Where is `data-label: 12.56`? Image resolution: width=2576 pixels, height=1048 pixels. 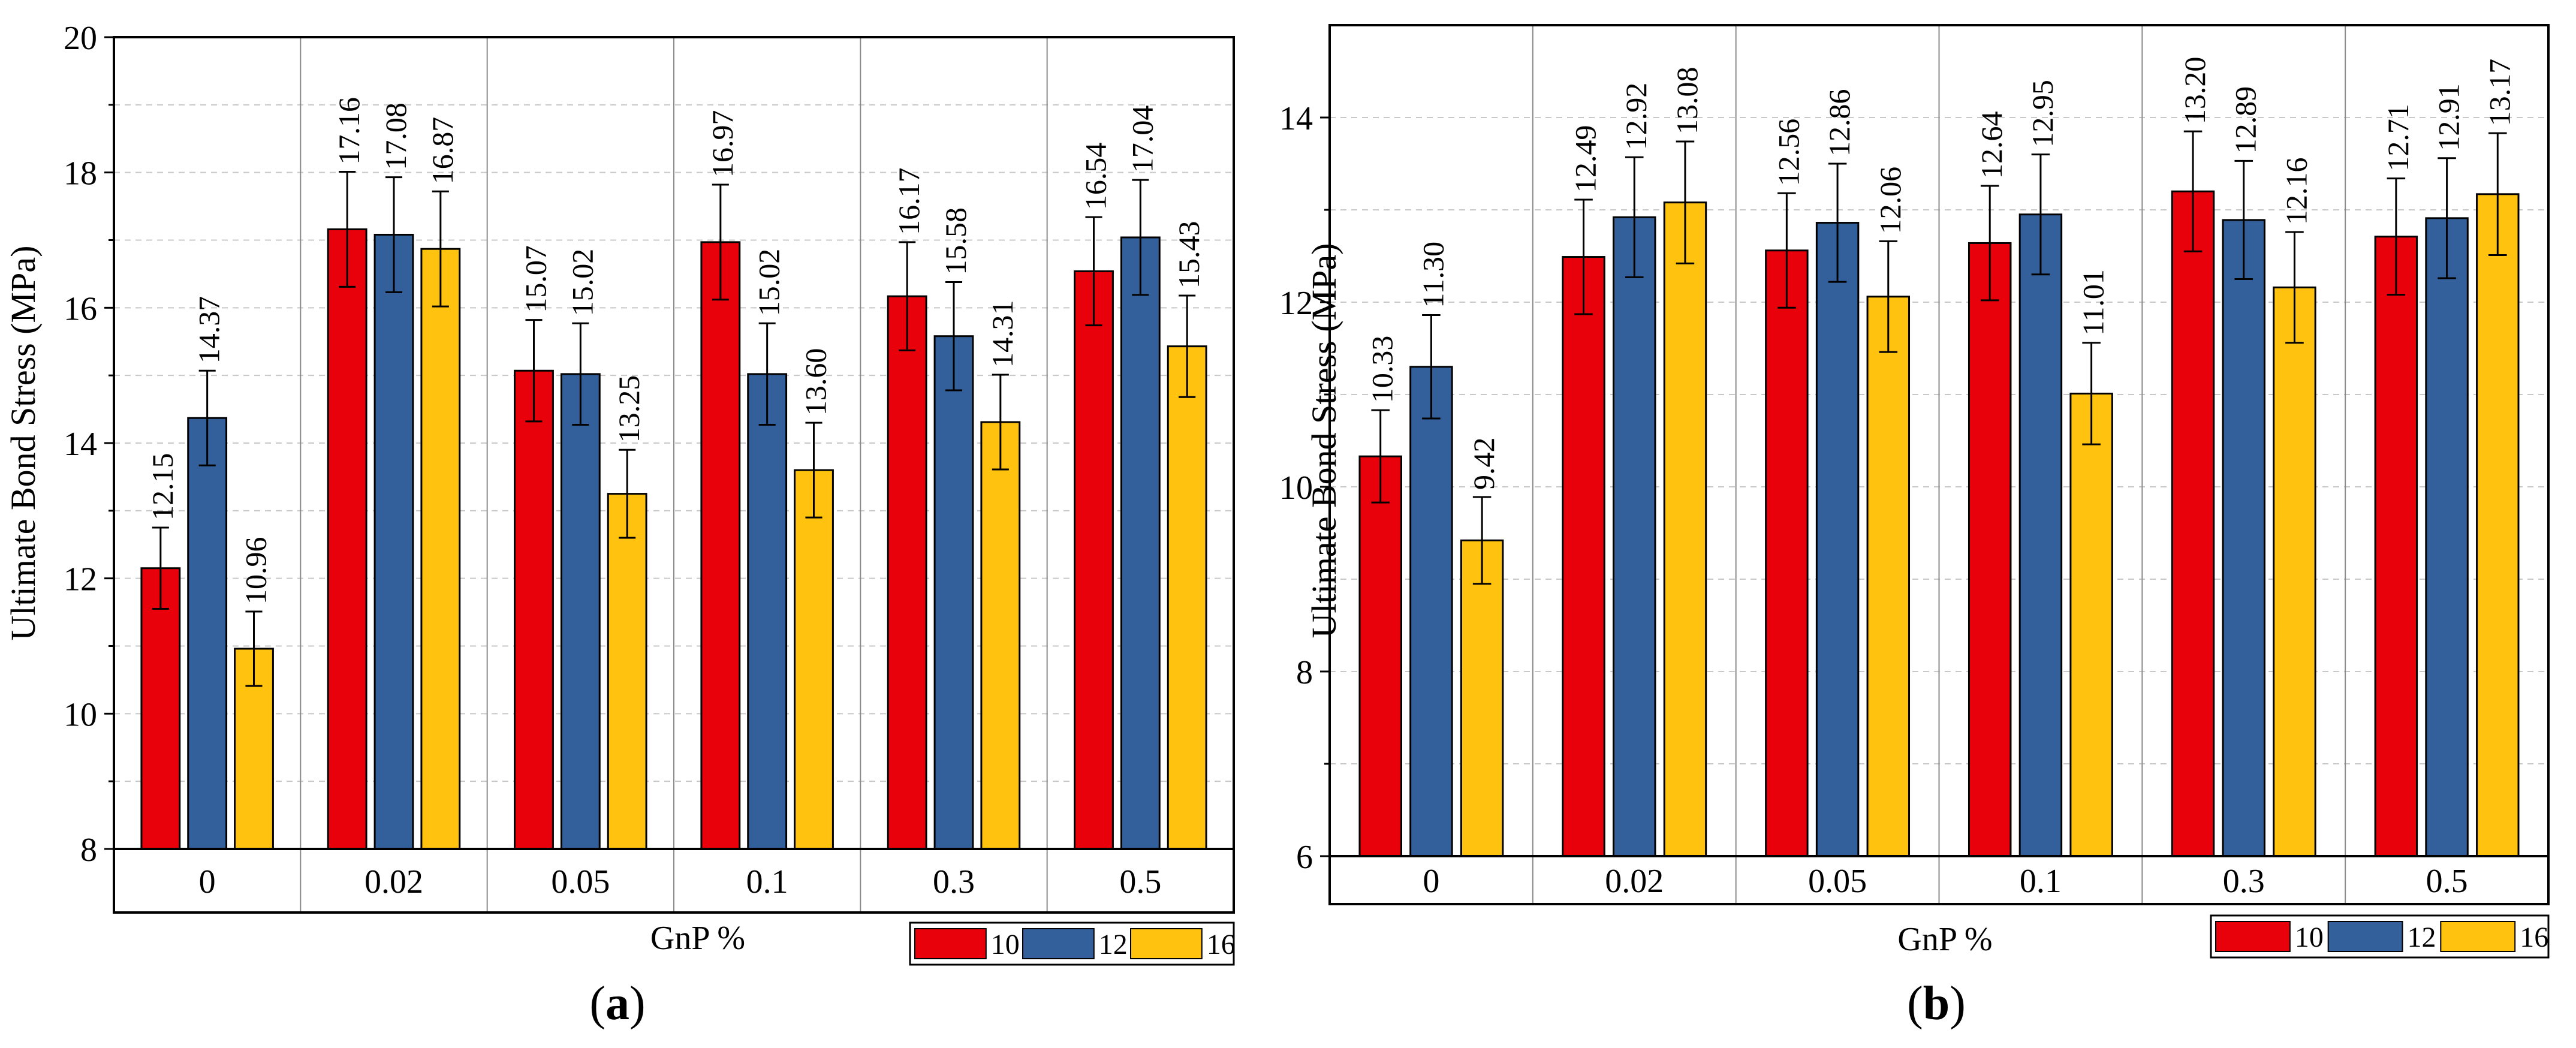 data-label: 12.56 is located at coordinates (1788, 152).